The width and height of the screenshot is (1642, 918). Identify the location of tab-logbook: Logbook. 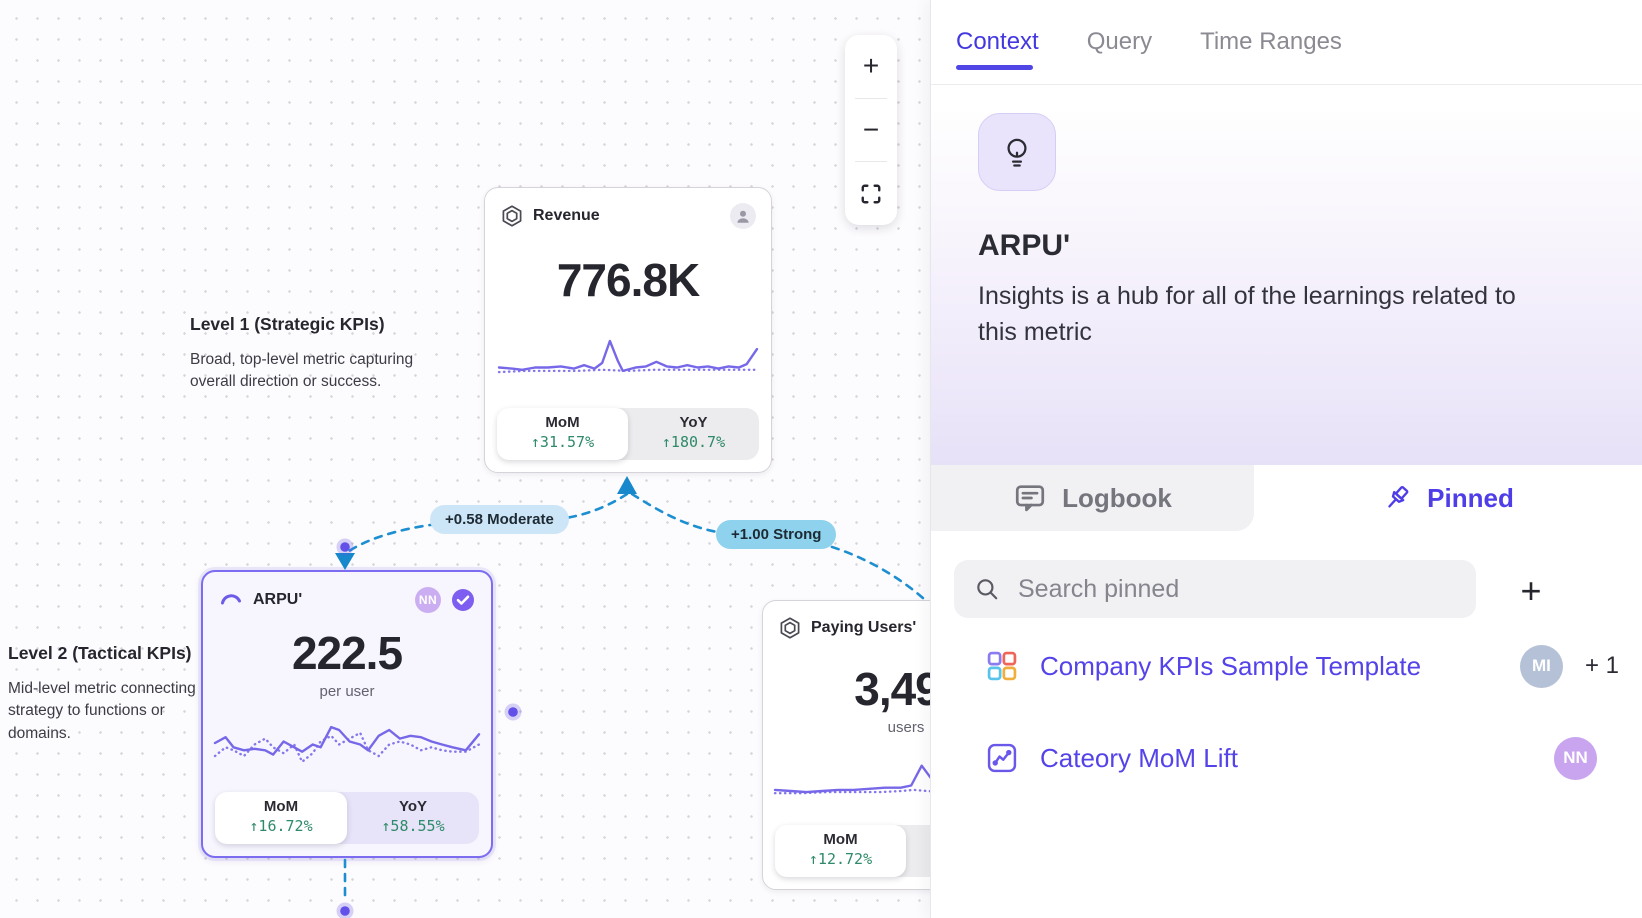
(1092, 498).